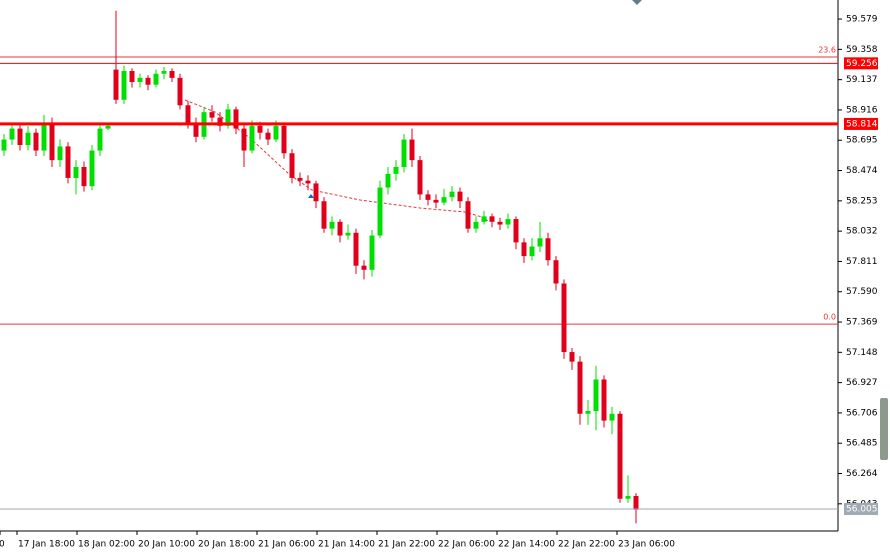 The image size is (890, 554). Describe the element at coordinates (862, 141) in the screenshot. I see `y-tick-label: 58.695` at that location.